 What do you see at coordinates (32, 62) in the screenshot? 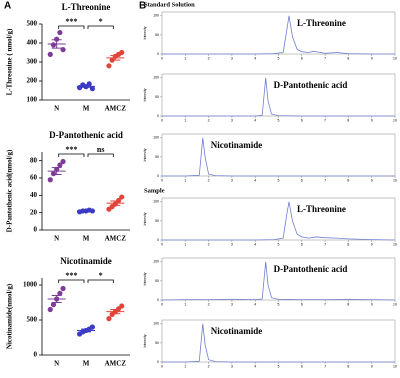
I see `y-tick-label: 300` at bounding box center [32, 62].